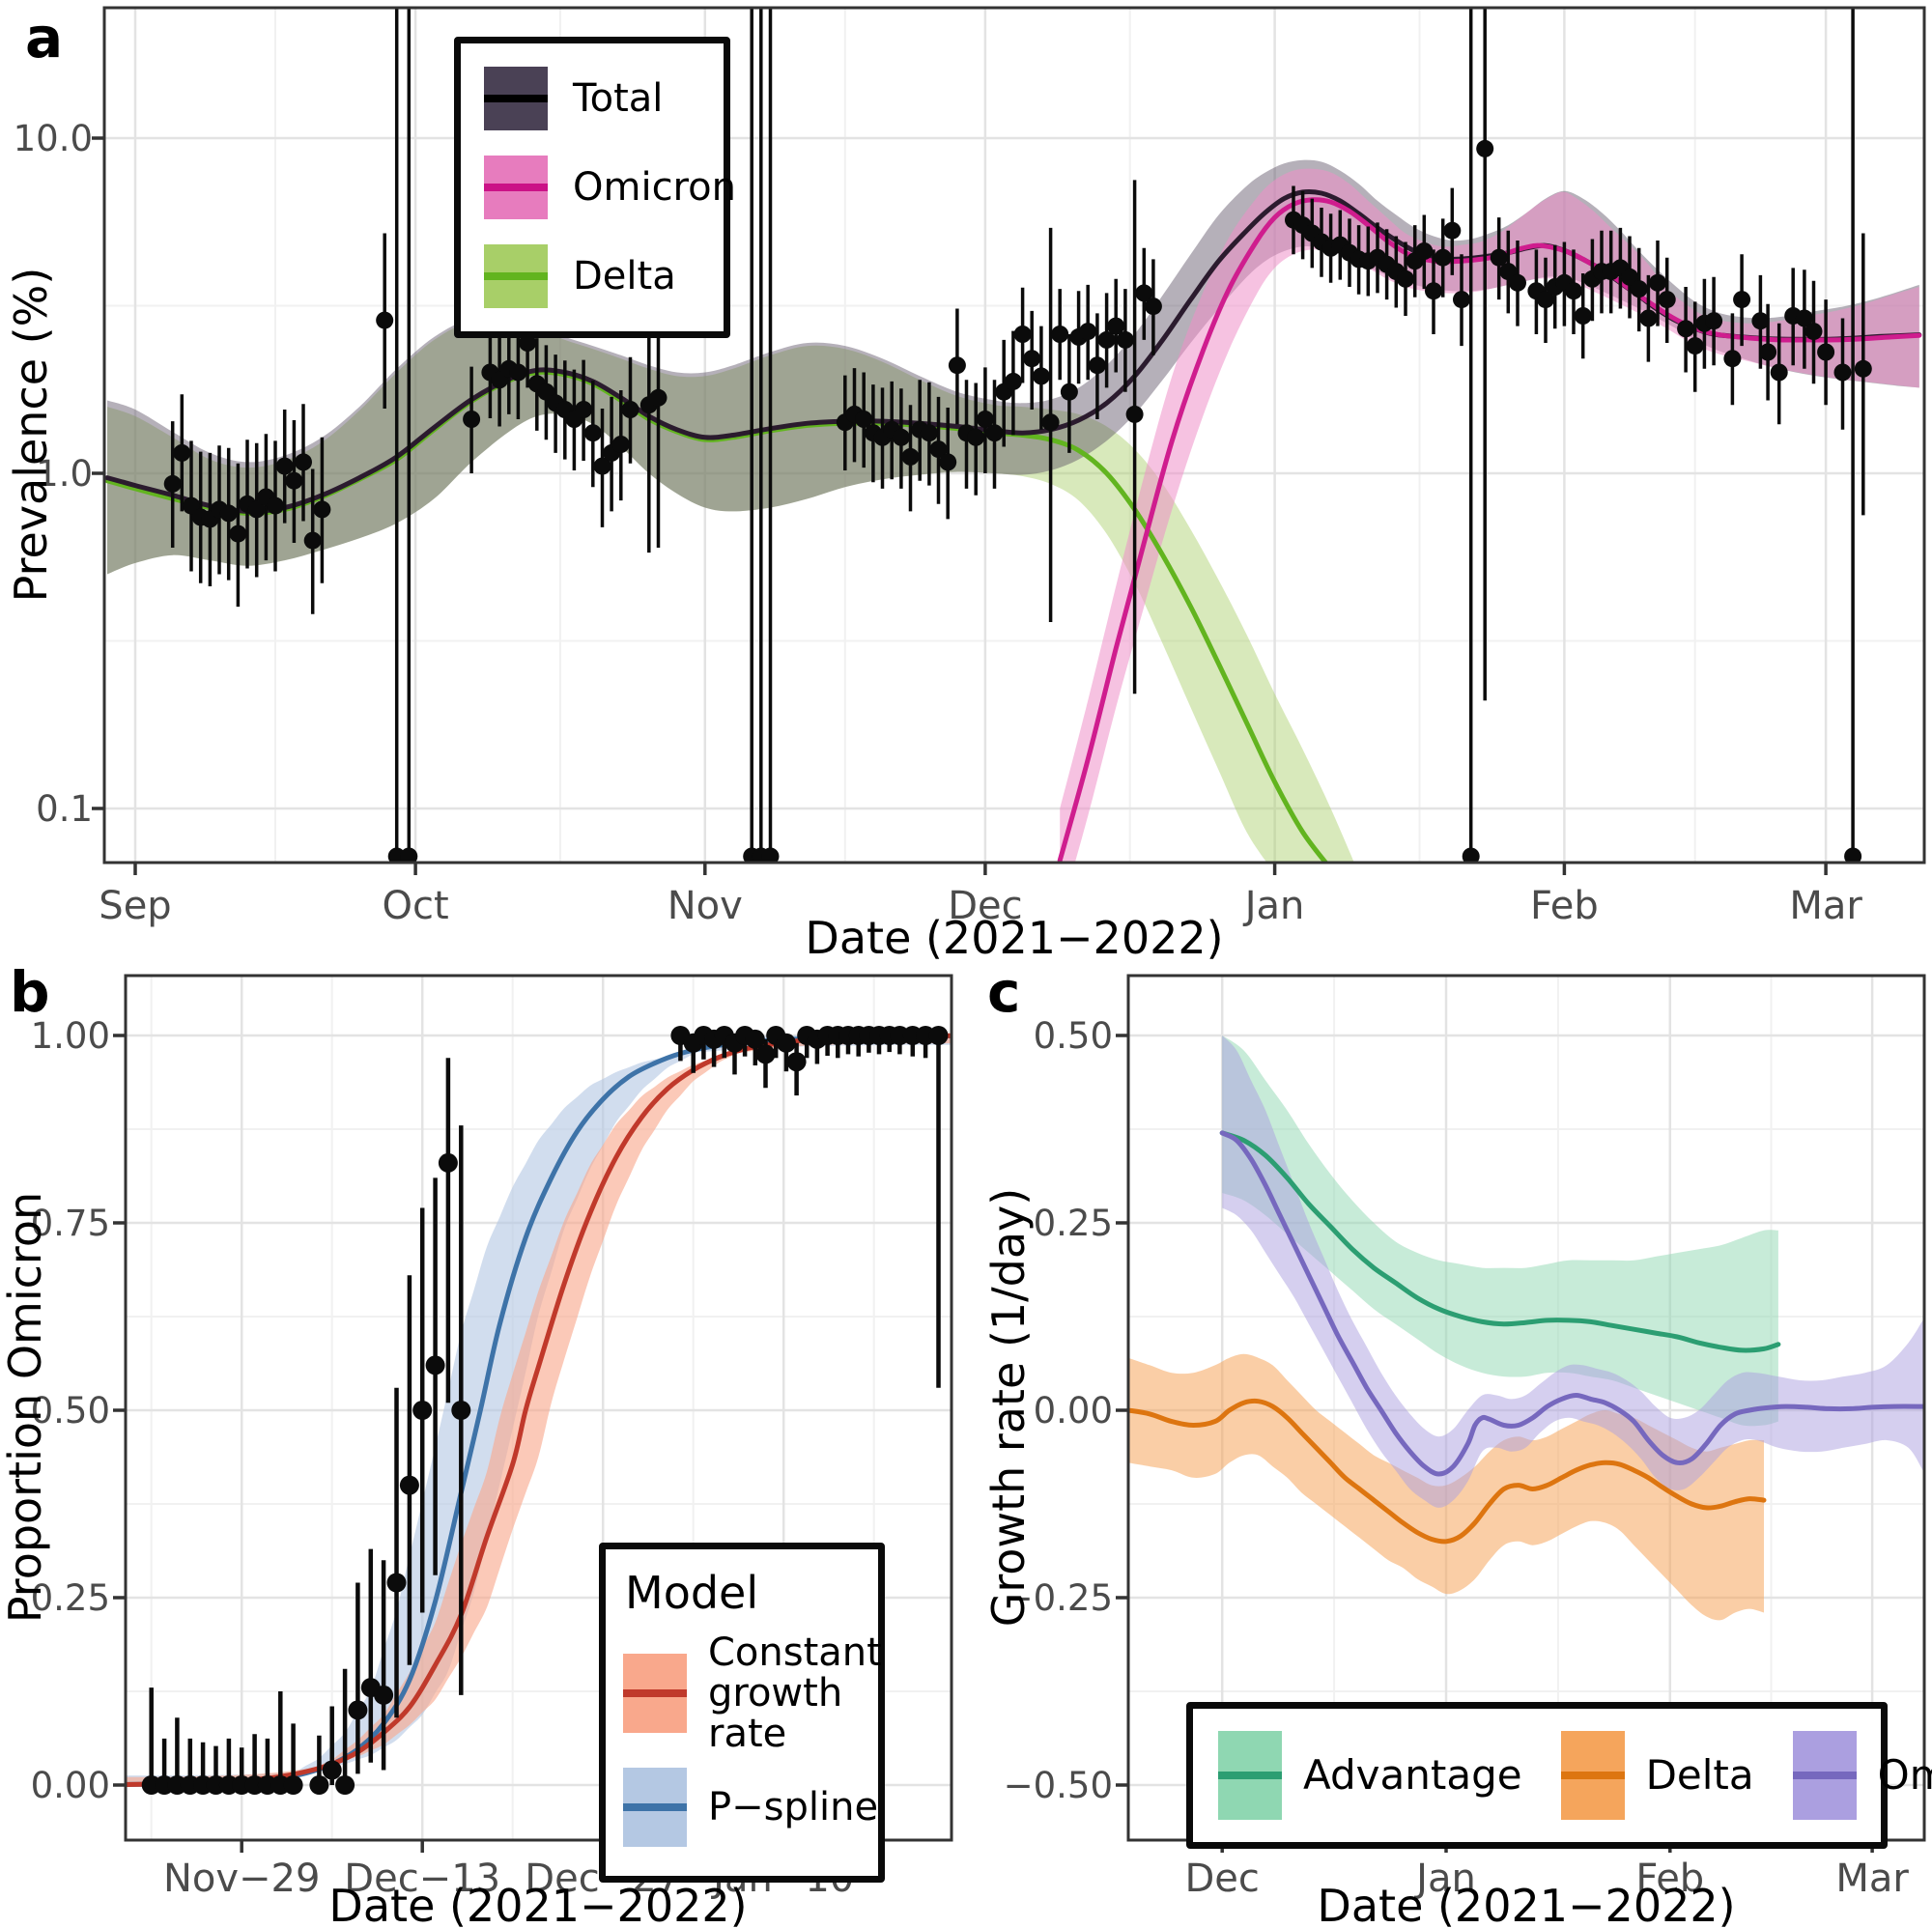 Image resolution: width=1932 pixels, height=1928 pixels. I want to click on panel-a-x-tick-label: Nov, so click(705, 906).